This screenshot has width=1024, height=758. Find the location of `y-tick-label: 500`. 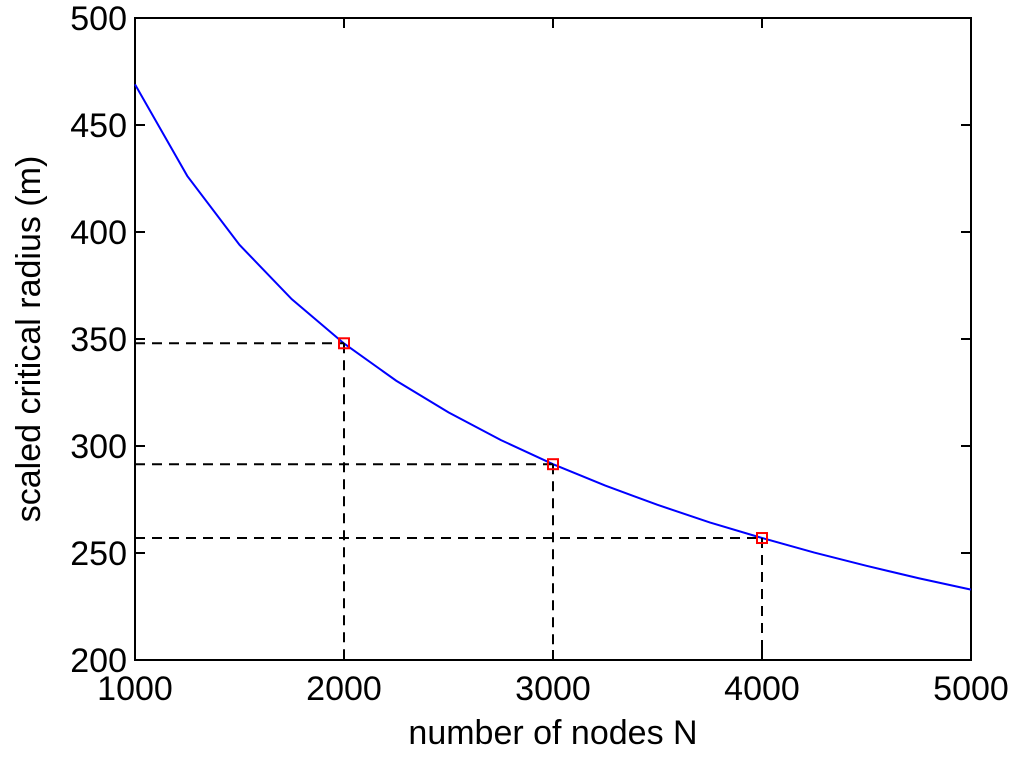

y-tick-label: 500 is located at coordinates (98, 19).